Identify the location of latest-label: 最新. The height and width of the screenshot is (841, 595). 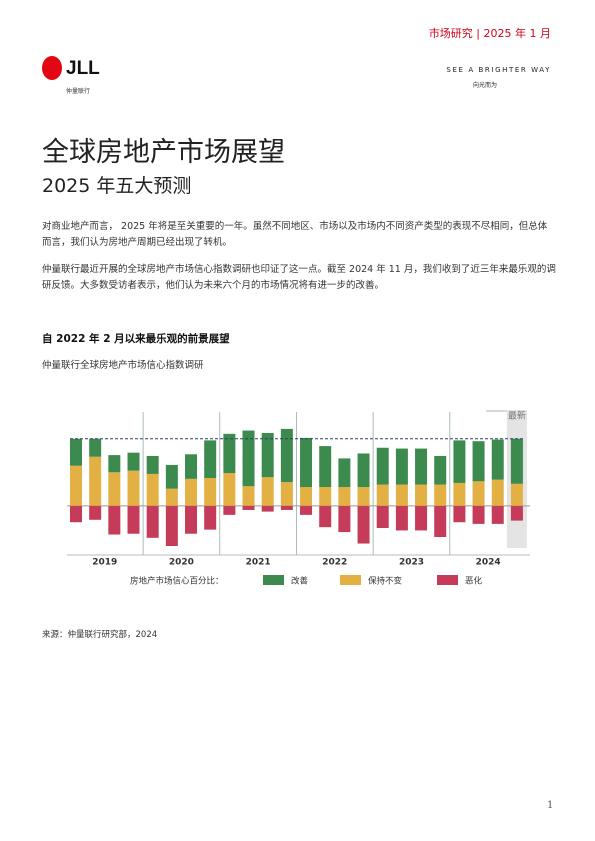
(517, 416).